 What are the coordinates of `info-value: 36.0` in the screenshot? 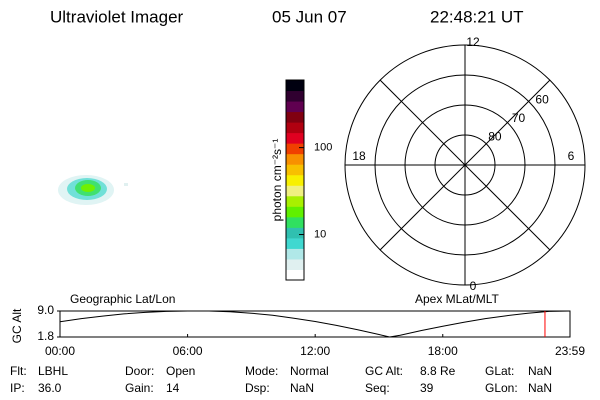 It's located at (50, 388).